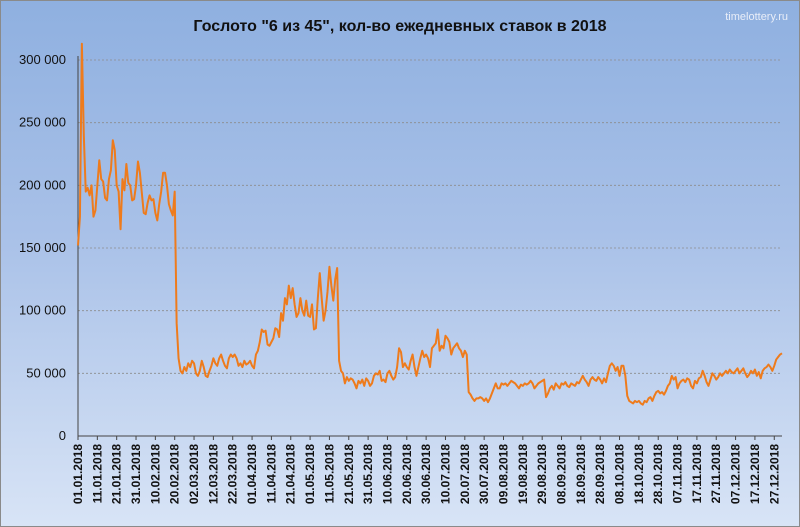 The width and height of the screenshot is (800, 527). I want to click on x-tick-label: 31.01.2018, so click(136, 474).